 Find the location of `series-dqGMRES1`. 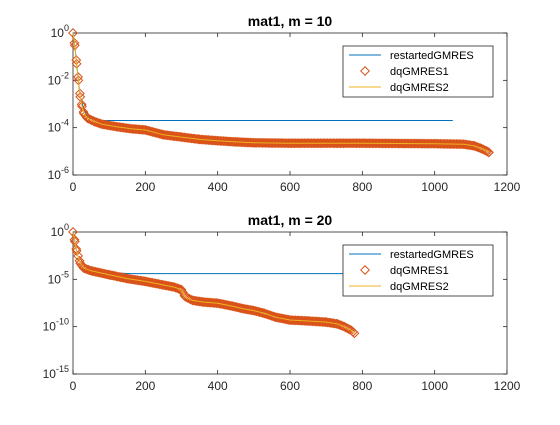

series-dqGMRES1 is located at coordinates (214, 283).